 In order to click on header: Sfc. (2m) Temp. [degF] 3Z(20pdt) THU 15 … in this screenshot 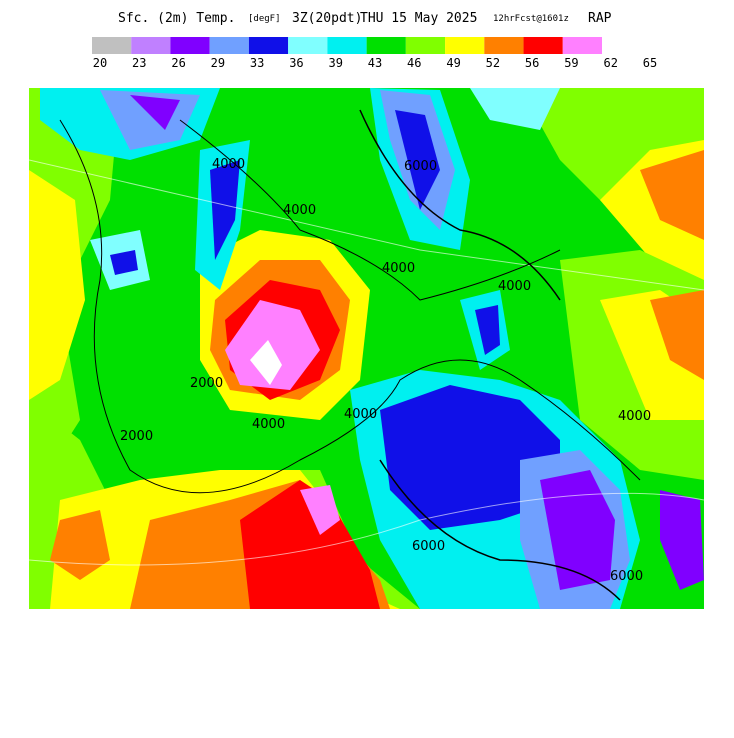, I will do `click(365, 18)`.